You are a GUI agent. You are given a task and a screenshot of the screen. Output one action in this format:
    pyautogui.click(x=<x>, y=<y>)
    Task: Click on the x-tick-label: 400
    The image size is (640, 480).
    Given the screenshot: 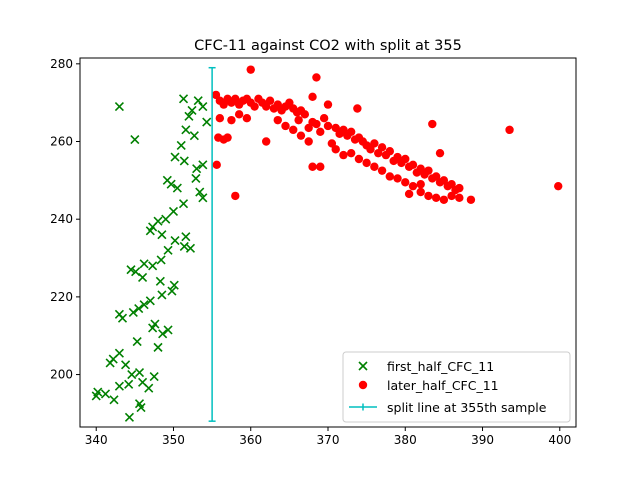 What is the action you would take?
    pyautogui.click(x=559, y=440)
    